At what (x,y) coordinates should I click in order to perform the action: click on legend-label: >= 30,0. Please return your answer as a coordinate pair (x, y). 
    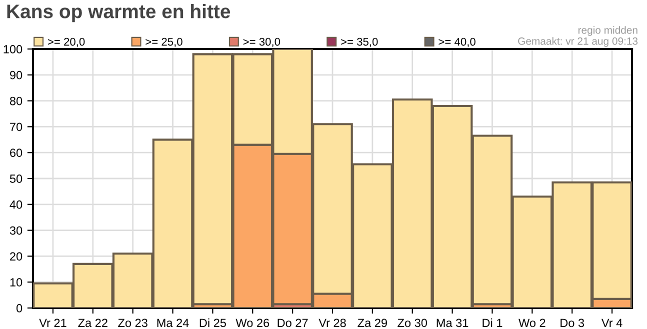
    Looking at the image, I should click on (261, 43).